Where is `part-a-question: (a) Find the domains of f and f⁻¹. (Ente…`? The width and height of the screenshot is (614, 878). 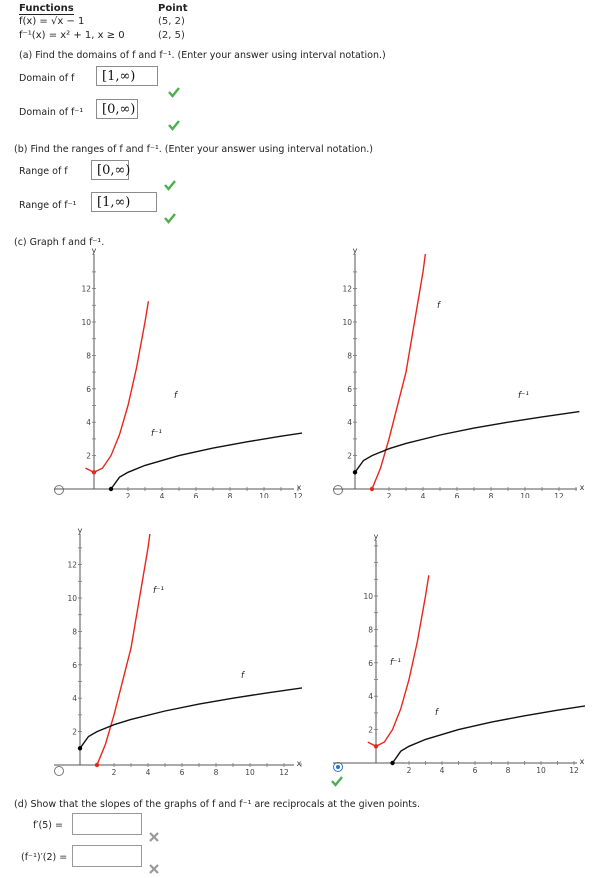
part-a-question: (a) Find the domains of f and f⁻¹. (Ente… is located at coordinates (202, 55).